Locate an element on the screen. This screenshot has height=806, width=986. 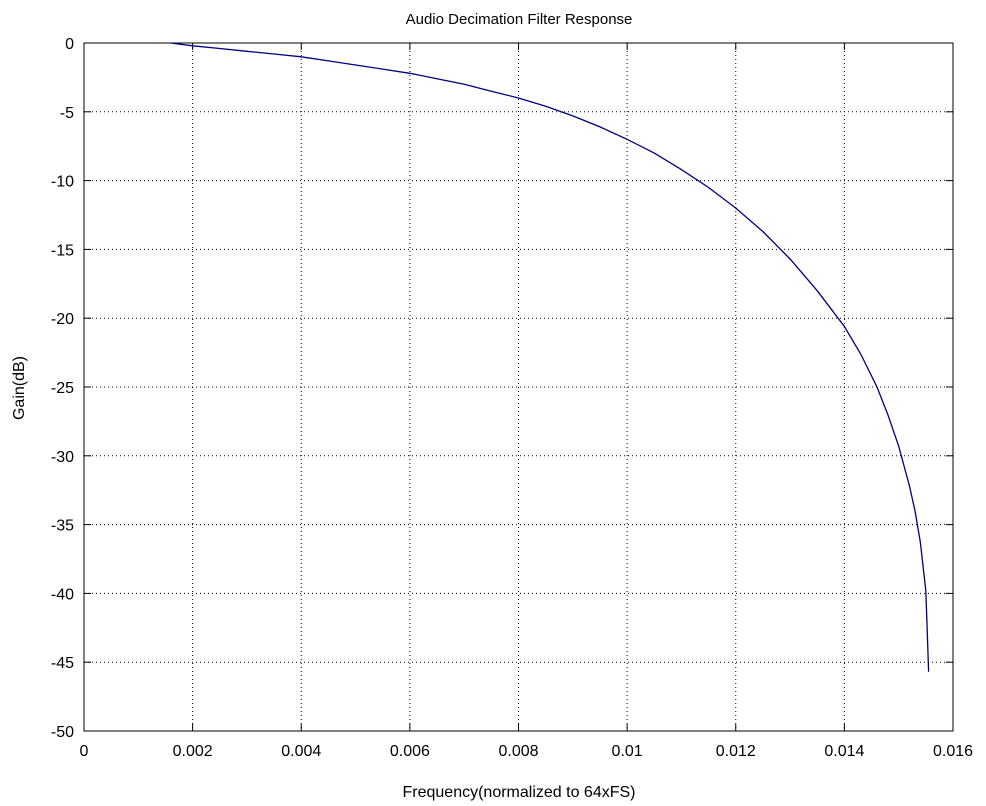
y-tick-label: -15 is located at coordinates (62, 250).